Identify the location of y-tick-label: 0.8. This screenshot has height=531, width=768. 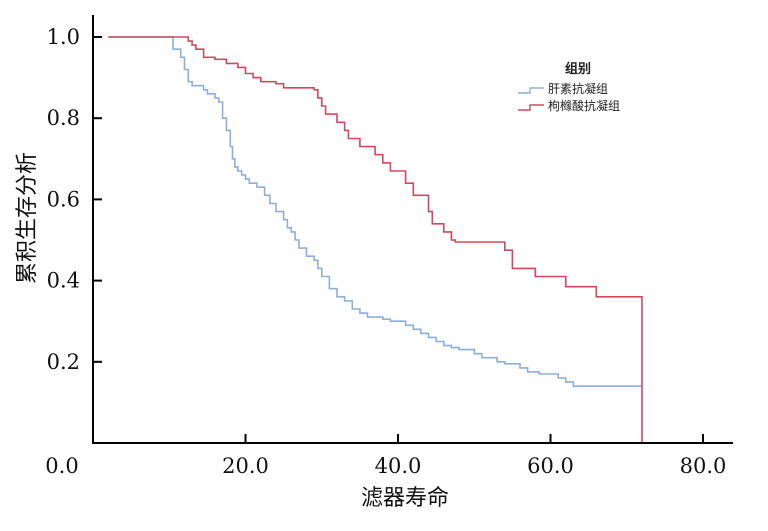
(63, 118).